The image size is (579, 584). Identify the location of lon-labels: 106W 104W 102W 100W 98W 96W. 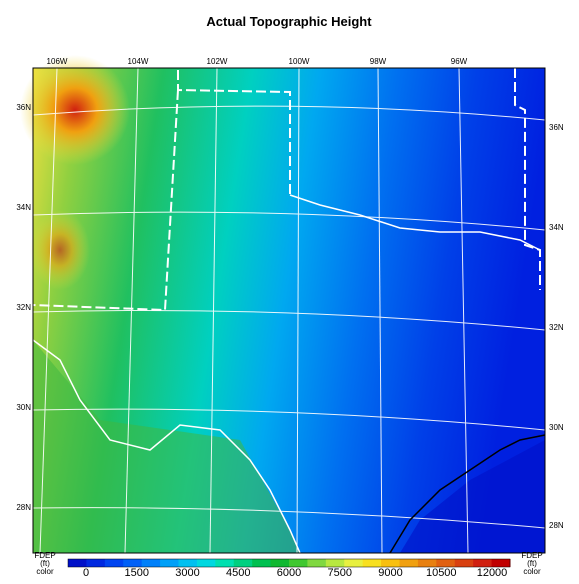
(257, 61).